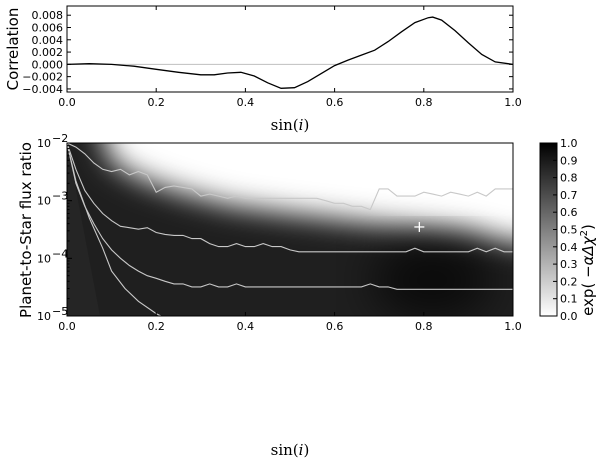 The width and height of the screenshot is (600, 465). I want to click on y-tick-label: 0.008, so click(48, 15).